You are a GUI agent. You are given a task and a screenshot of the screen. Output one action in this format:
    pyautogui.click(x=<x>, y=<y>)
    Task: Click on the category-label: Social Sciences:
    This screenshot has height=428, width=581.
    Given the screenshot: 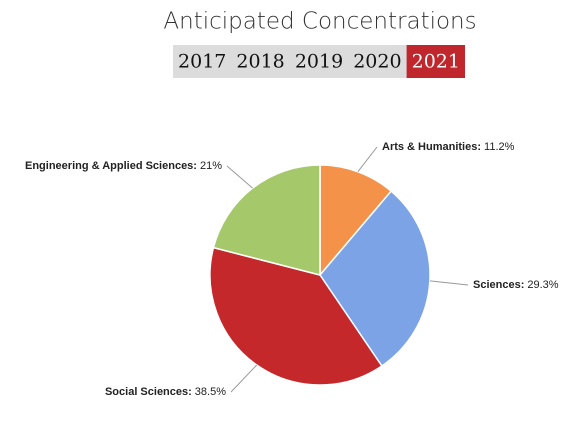 What is the action you would take?
    pyautogui.click(x=148, y=392)
    